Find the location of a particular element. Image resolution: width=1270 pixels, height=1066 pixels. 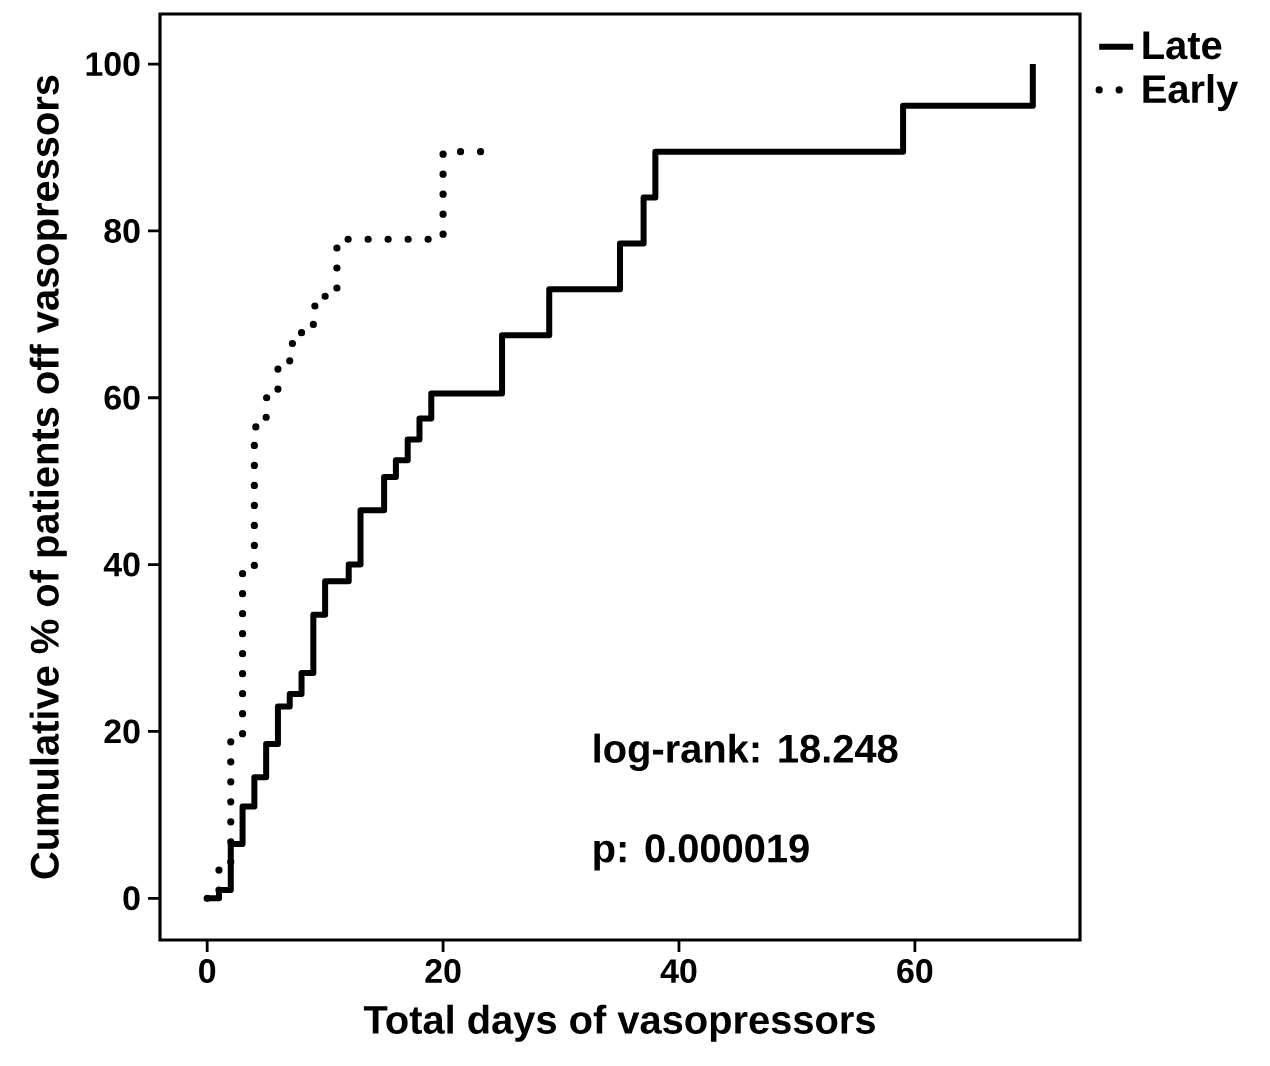

x-tick-label: 60 is located at coordinates (915, 971).